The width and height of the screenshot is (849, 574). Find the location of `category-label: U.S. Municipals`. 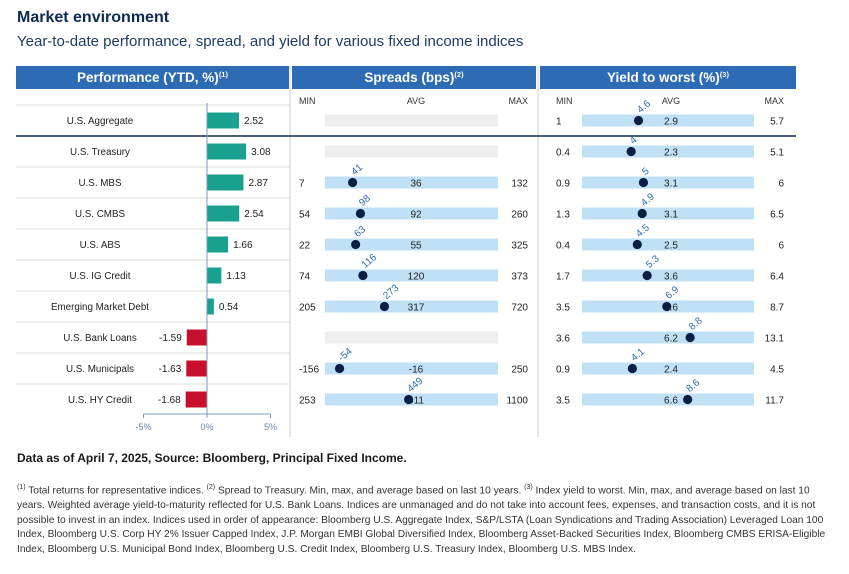

category-label: U.S. Municipals is located at coordinates (100, 369).